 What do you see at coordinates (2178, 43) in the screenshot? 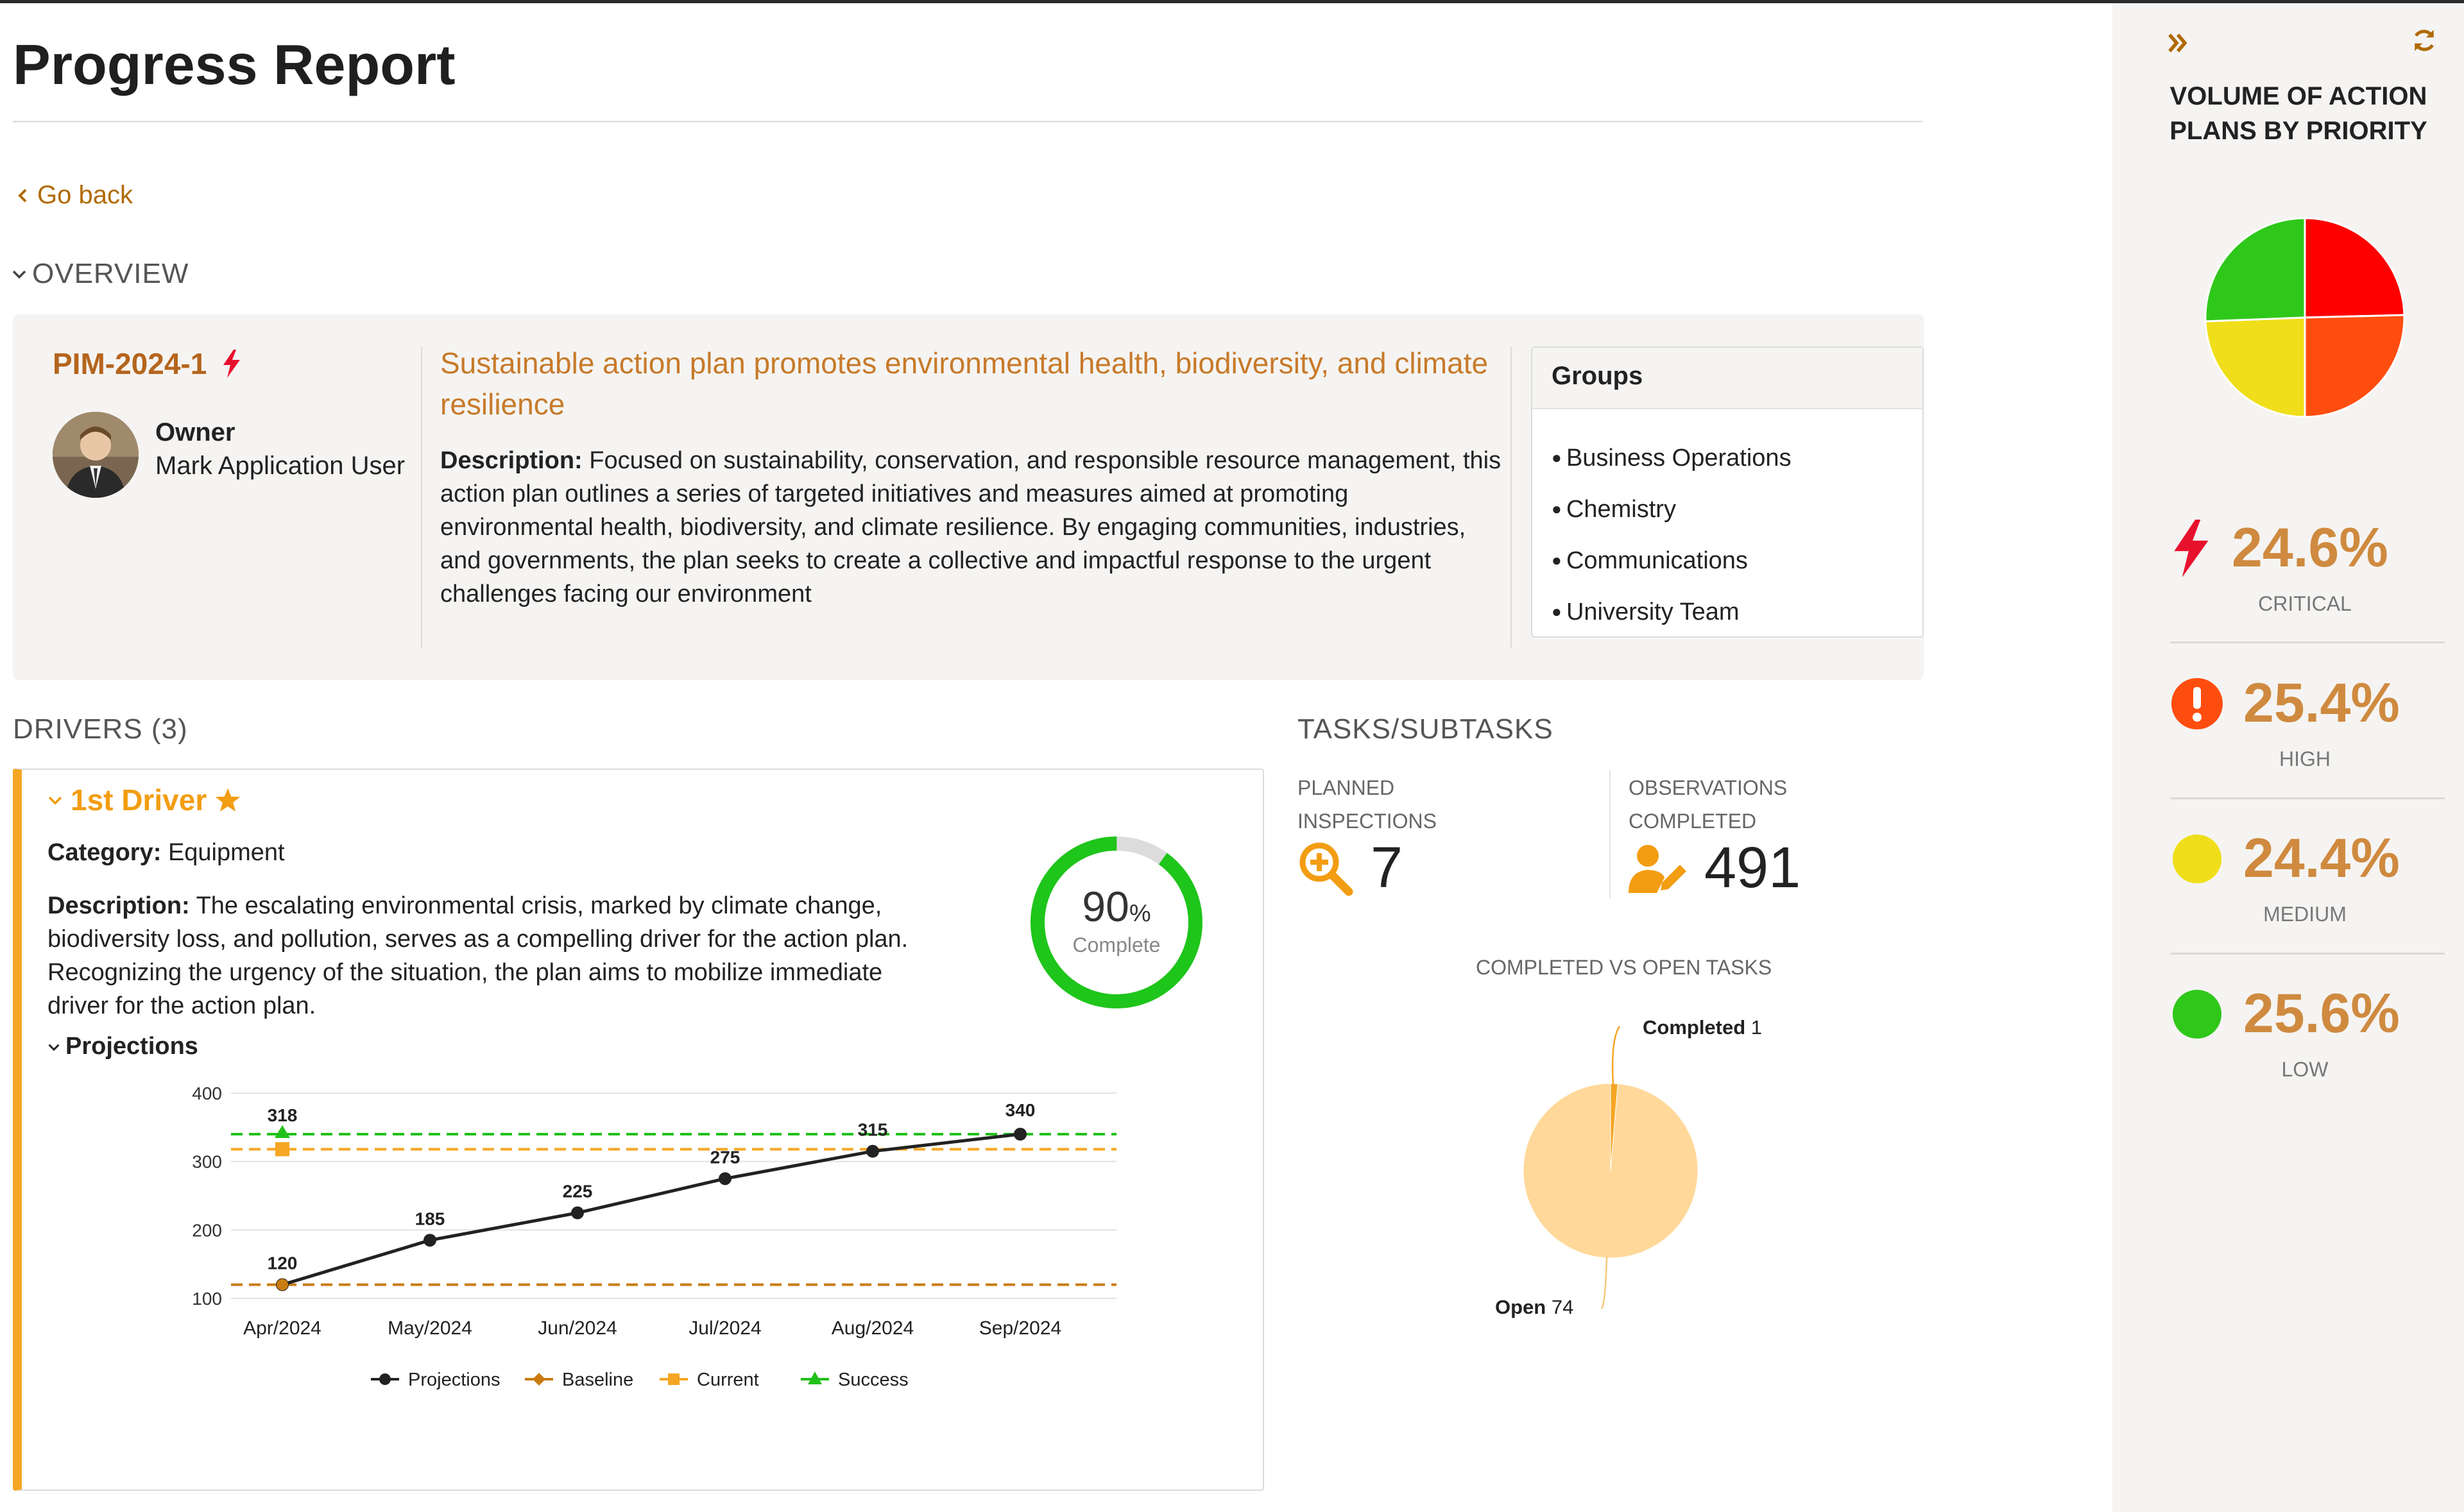
I see `double-chevron-right-icon` at bounding box center [2178, 43].